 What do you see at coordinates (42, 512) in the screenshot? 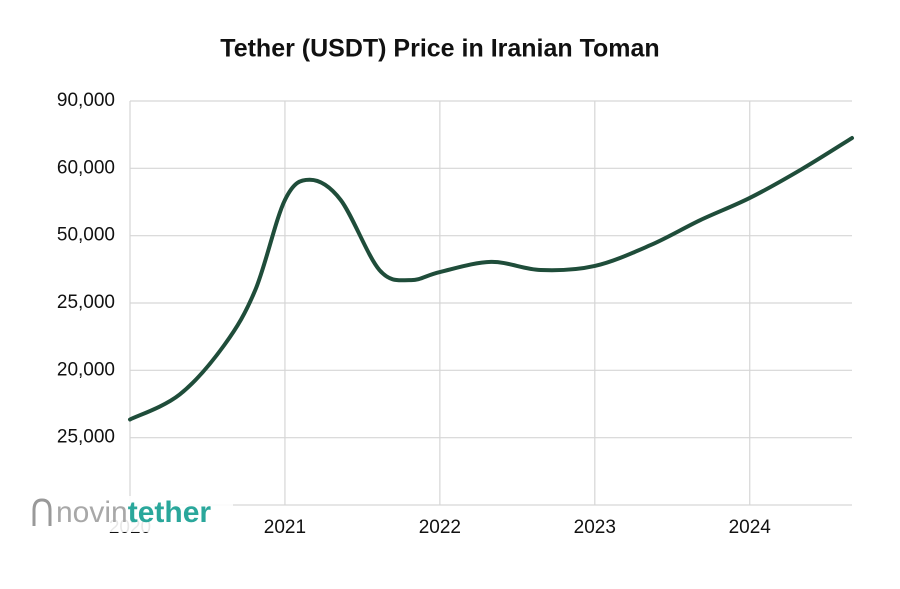
I see `logo-icon` at bounding box center [42, 512].